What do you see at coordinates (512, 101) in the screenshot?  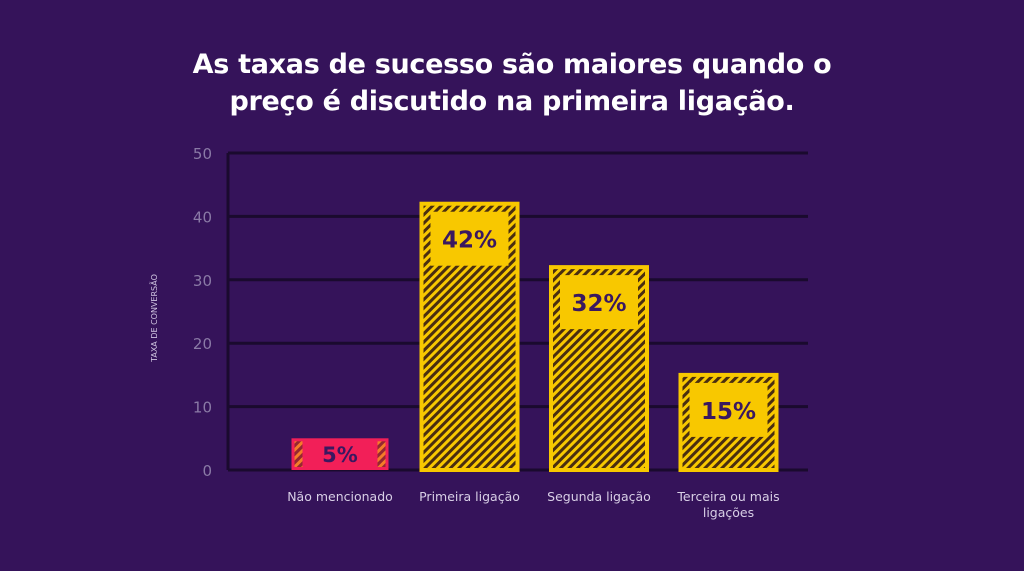 I see `chart-title-line-2: preço é discutido na primeira ligação.` at bounding box center [512, 101].